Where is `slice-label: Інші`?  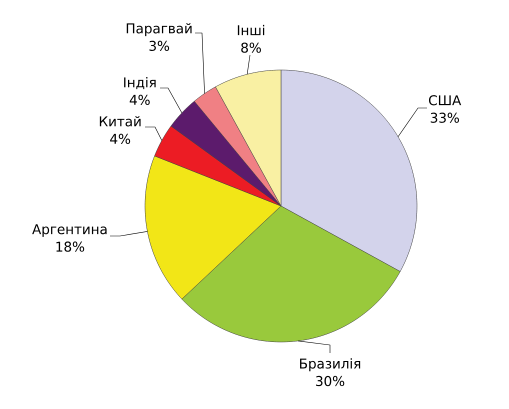 slice-label: Інші is located at coordinates (251, 30).